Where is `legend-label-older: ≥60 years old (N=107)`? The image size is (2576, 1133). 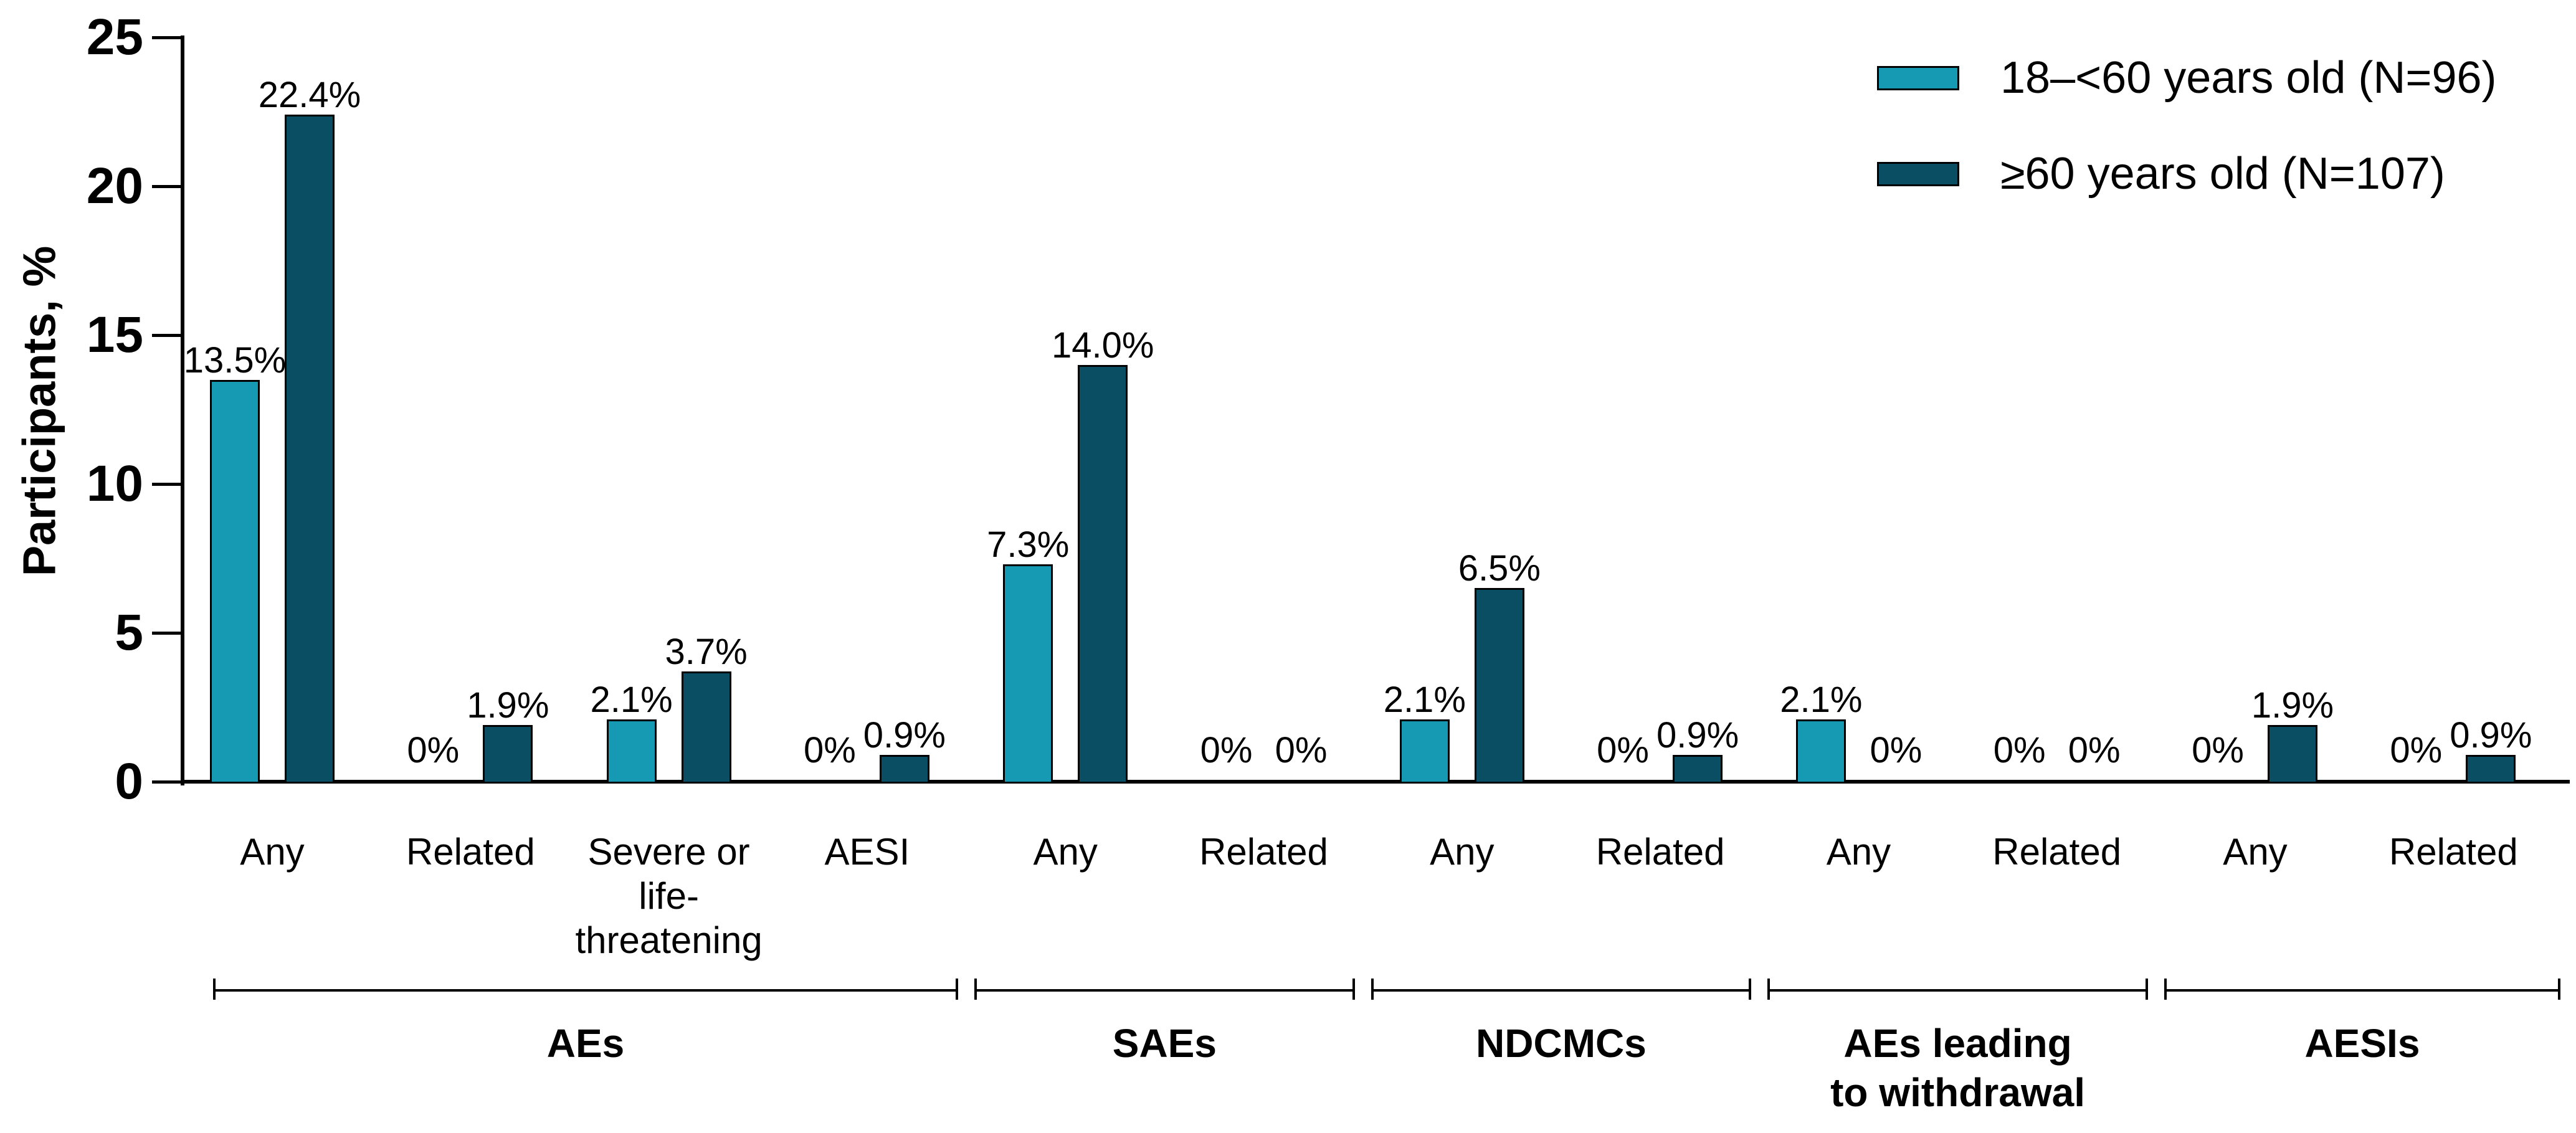 legend-label-older: ≥60 years old (N=107) is located at coordinates (2222, 174).